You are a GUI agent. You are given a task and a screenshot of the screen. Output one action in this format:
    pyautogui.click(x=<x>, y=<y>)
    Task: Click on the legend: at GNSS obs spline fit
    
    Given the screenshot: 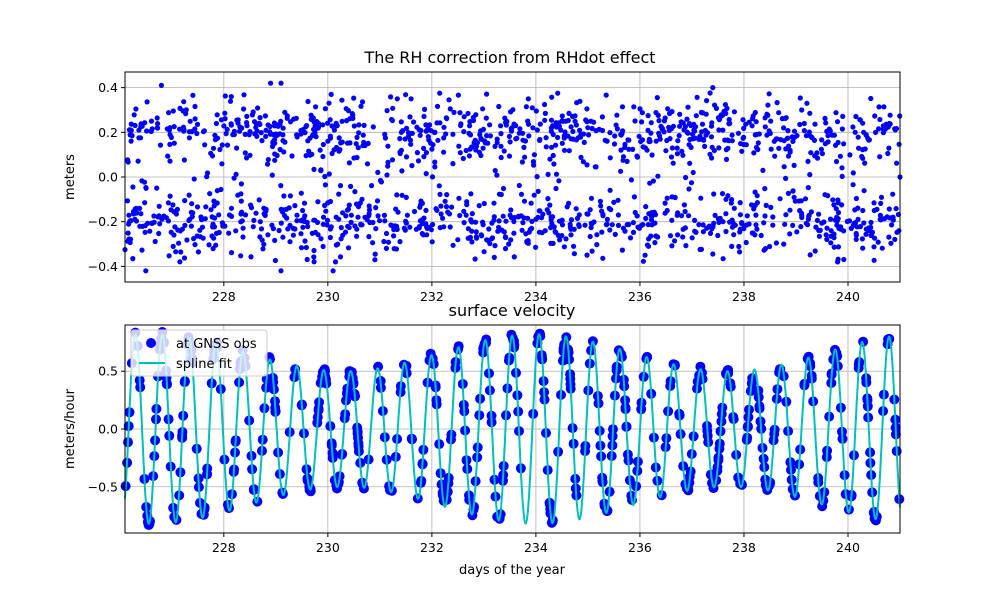 What is the action you would take?
    pyautogui.click(x=199, y=353)
    